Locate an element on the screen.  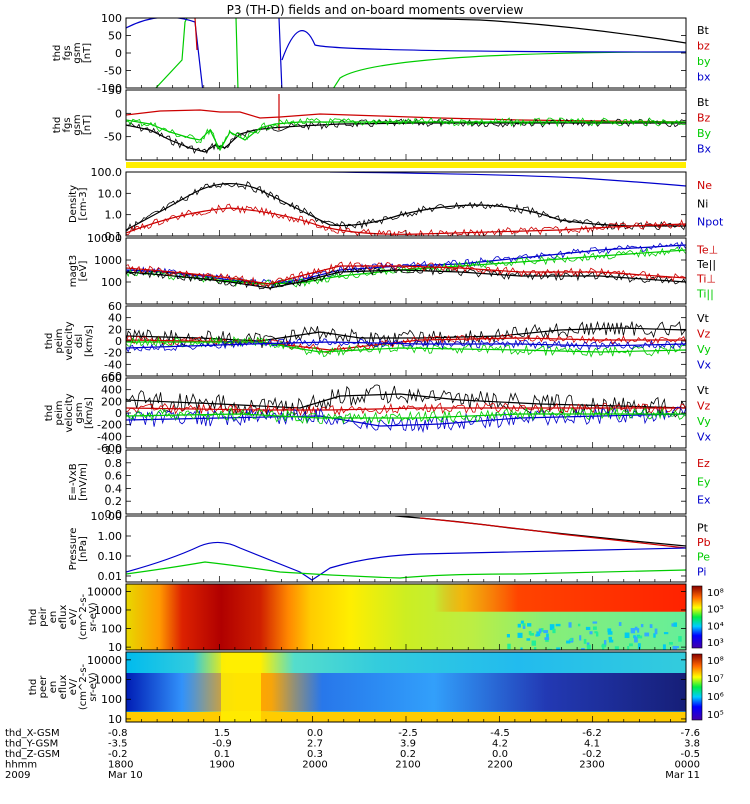
xaxis-value: -2.5 is located at coordinates (408, 733).